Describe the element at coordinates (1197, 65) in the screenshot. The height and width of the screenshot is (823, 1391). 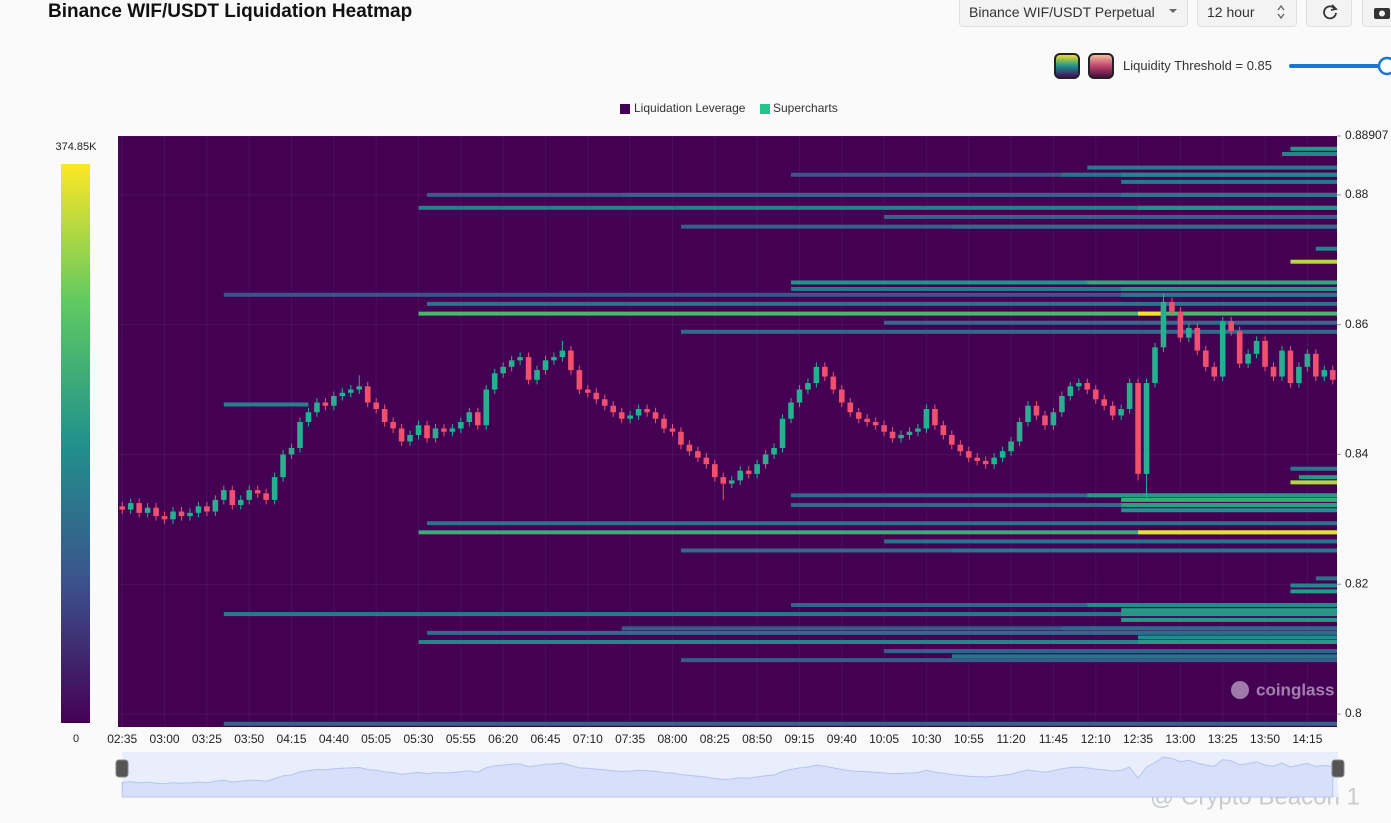
I see `threshold-label: Liquidity Threshold = 0.85` at that location.